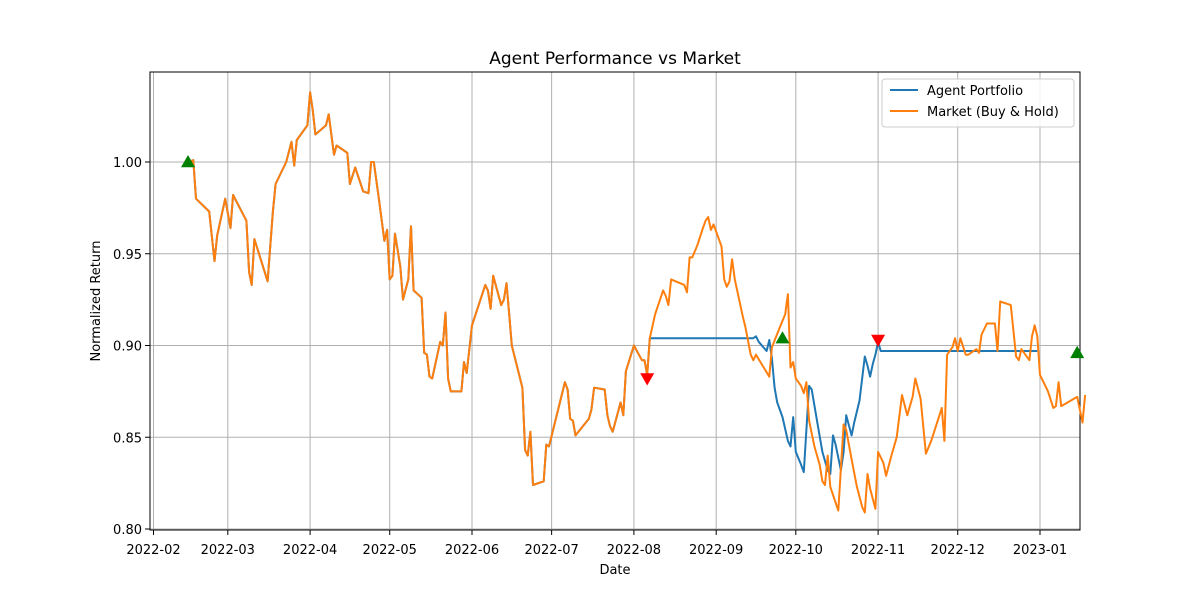 This screenshot has height=600, width=1200. What do you see at coordinates (127, 438) in the screenshot?
I see `y-tick-label: 0.85` at bounding box center [127, 438].